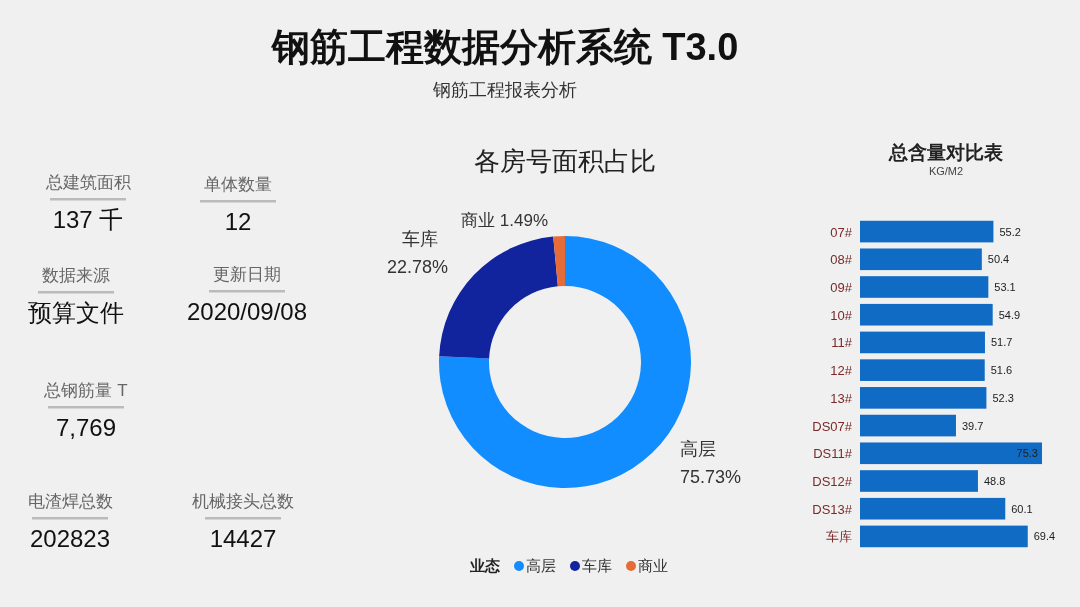 Image resolution: width=1080 pixels, height=607 pixels. Describe the element at coordinates (1009, 314) in the screenshot. I see `data-label: 54.9` at that location.